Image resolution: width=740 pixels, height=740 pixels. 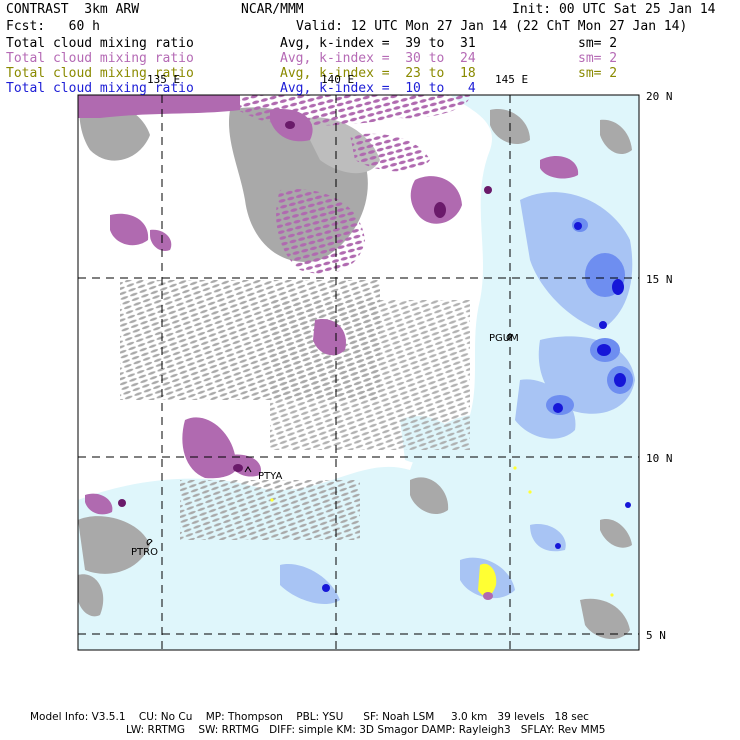 What do you see at coordinates (73, 9) in the screenshot?
I see `model-name: CONTRAST 3km ARW` at bounding box center [73, 9].